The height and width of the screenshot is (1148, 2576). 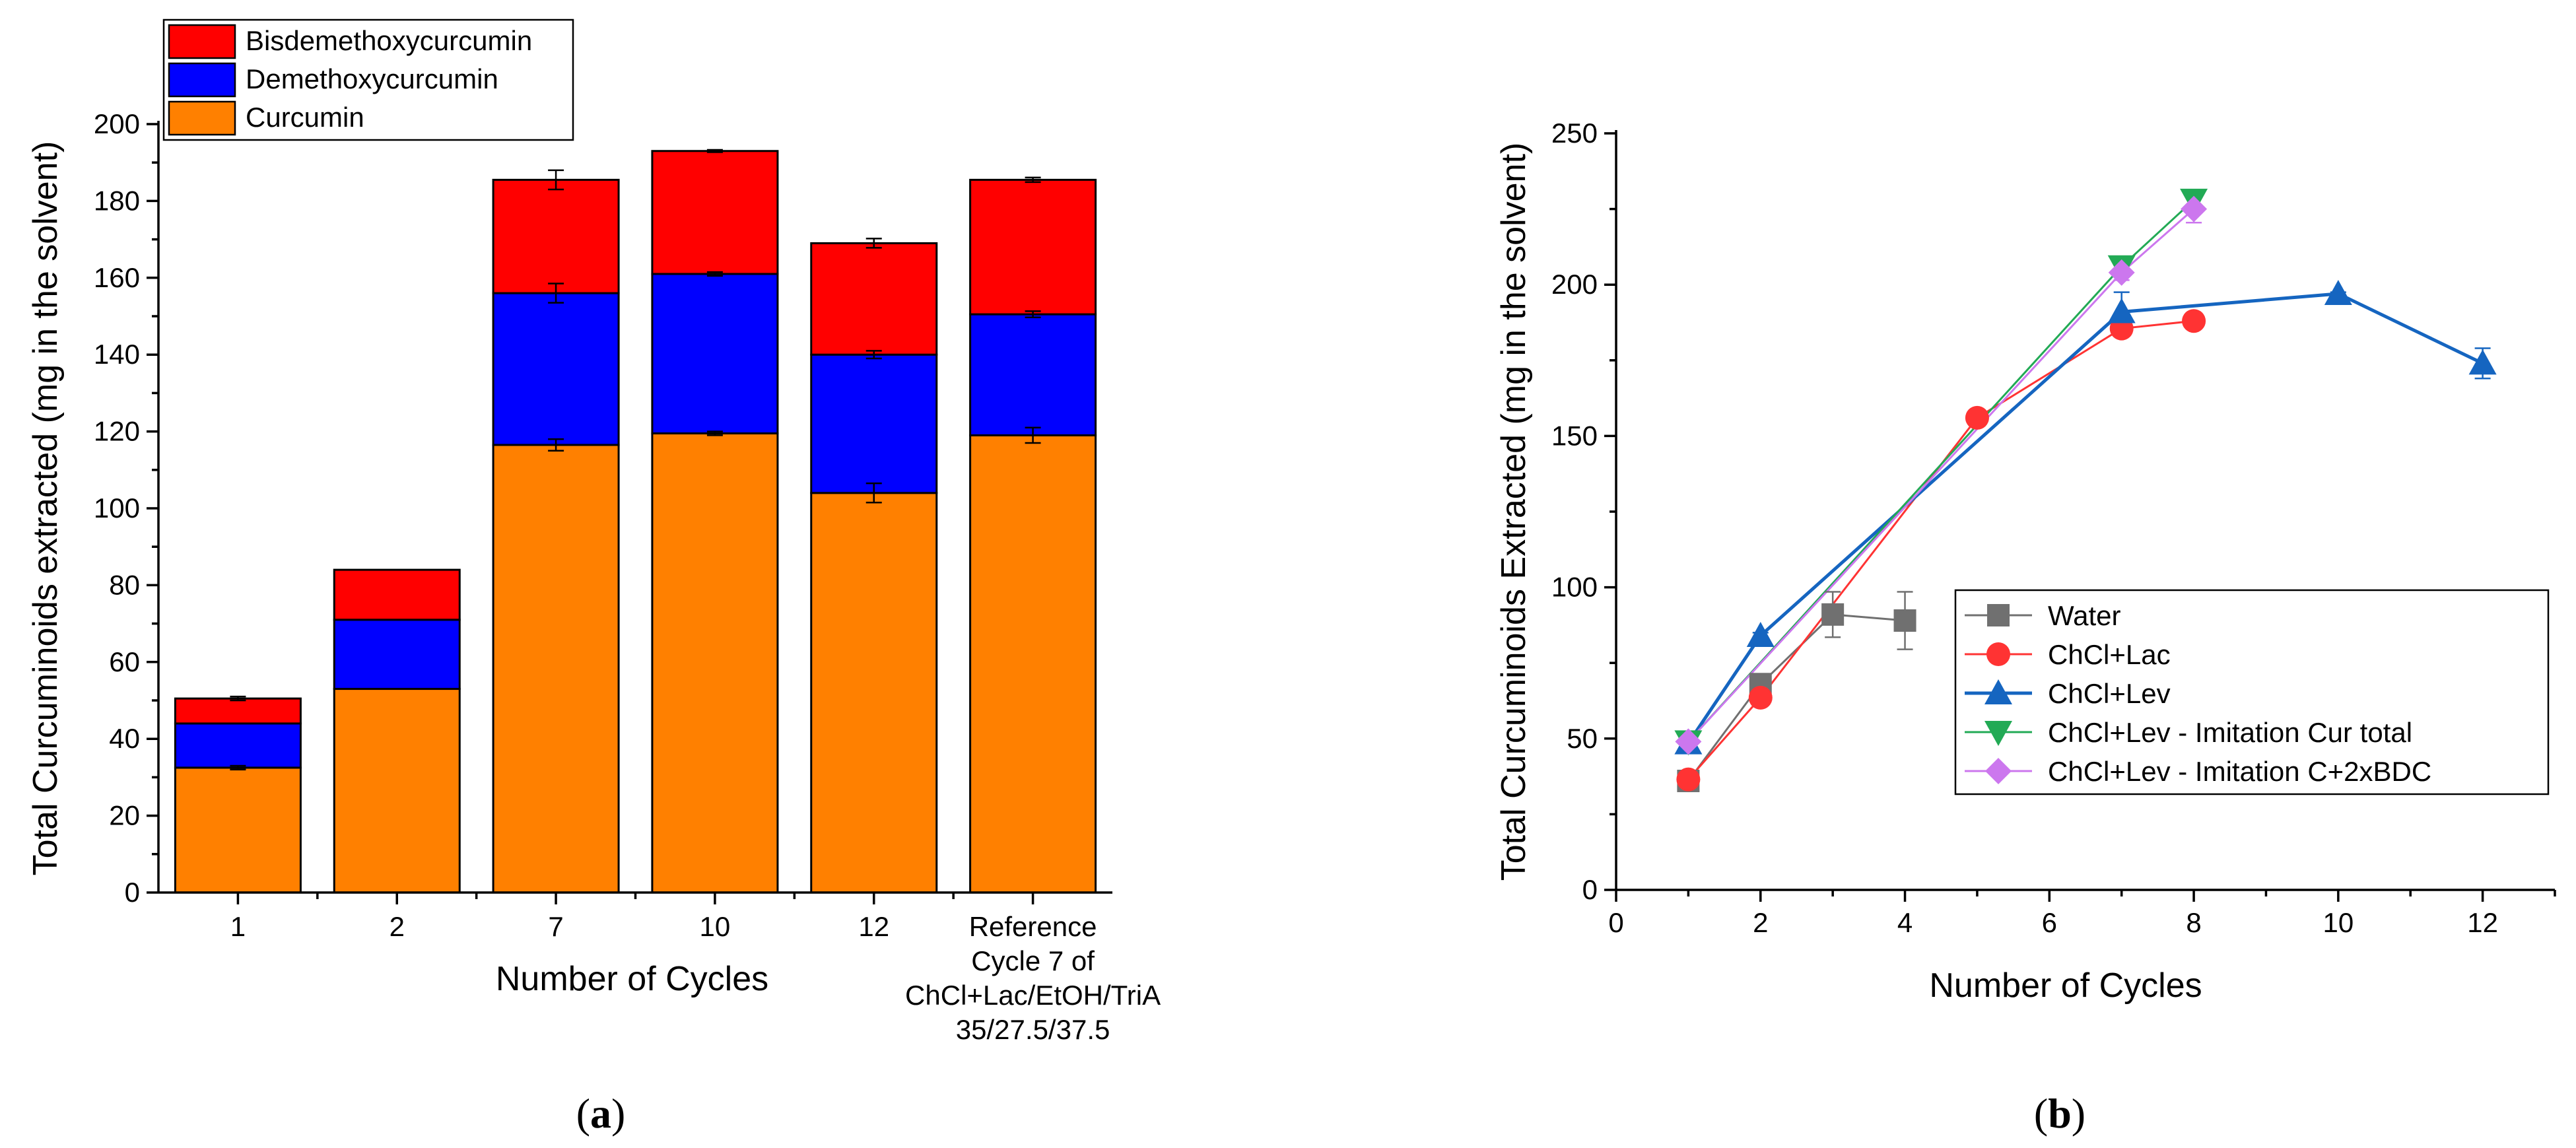 I want to click on b-x-tick-label: 0, so click(x=1616, y=922).